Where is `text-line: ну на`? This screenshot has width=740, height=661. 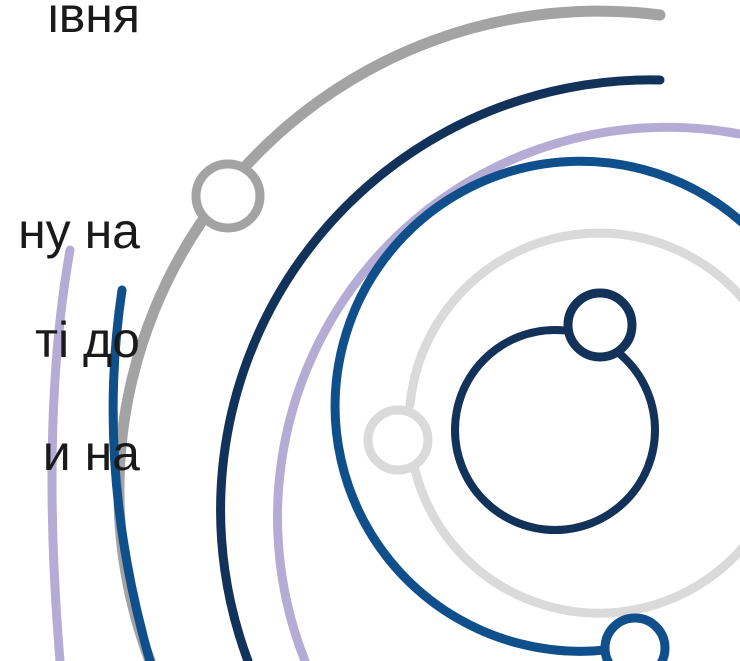
text-line: ну на is located at coordinates (79, 231).